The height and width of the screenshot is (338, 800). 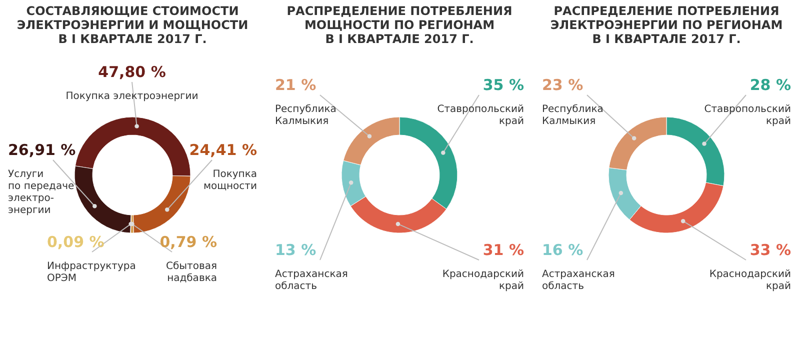 I want to click on data-label: 0,09 %, so click(x=75, y=242).